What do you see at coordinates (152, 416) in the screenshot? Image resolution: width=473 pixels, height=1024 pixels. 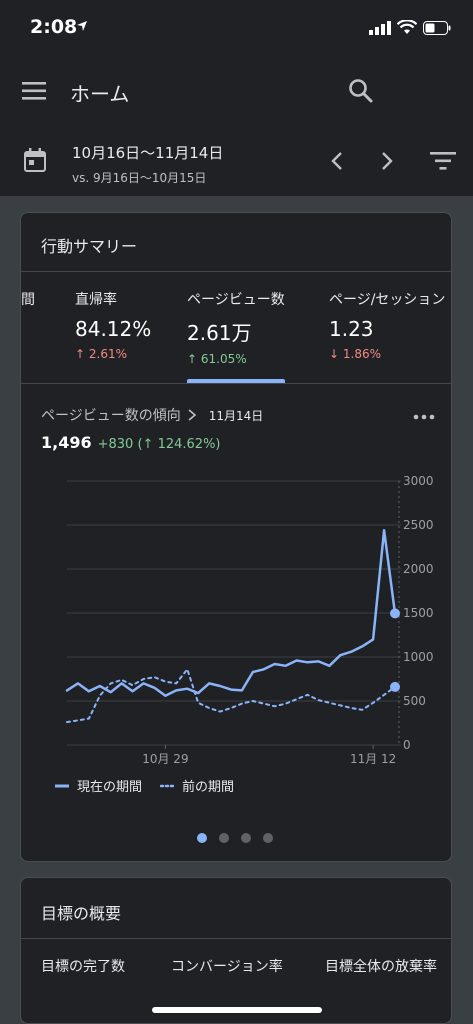 I see `trend-title: ページビュー数の傾向 11月14日` at bounding box center [152, 416].